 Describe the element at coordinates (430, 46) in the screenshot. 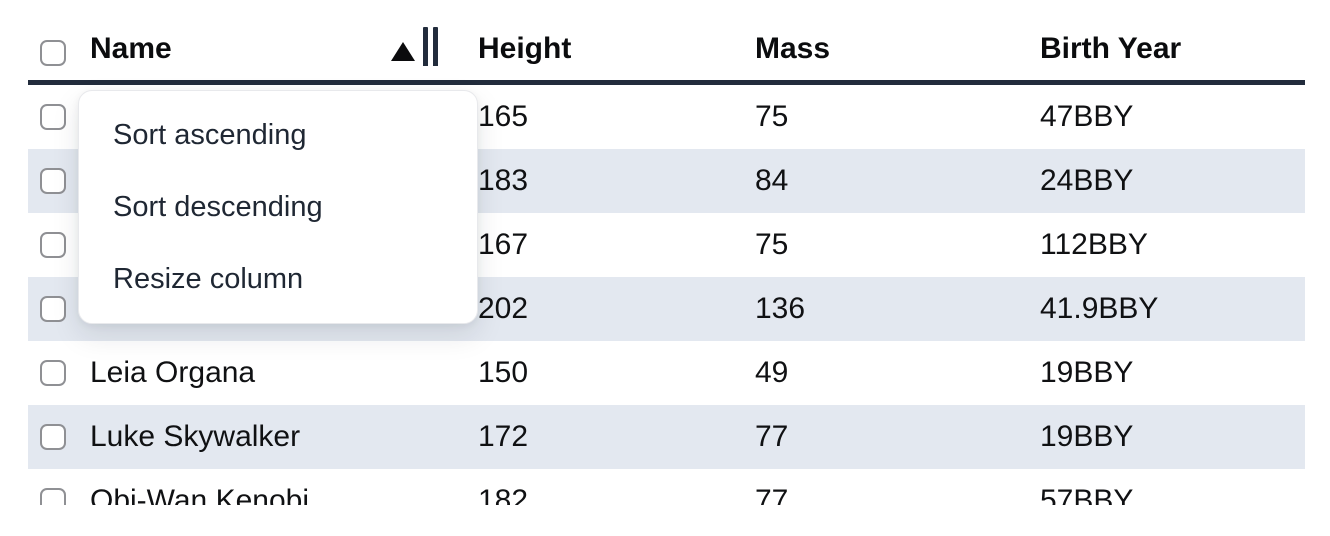

I see `column-resize-handle-icon` at that location.